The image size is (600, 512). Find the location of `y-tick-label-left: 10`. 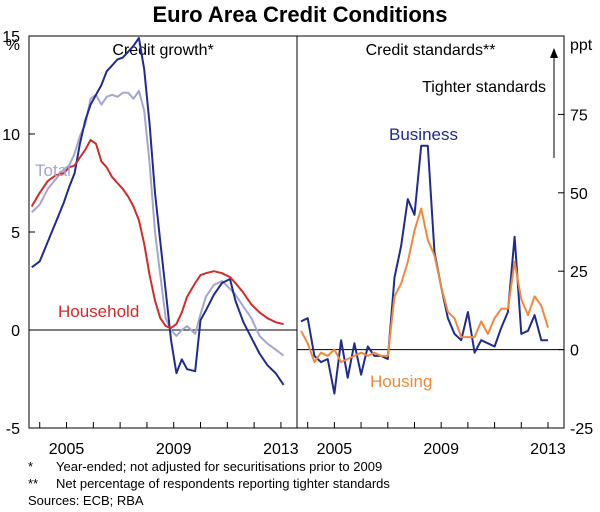

y-tick-label-left: 10 is located at coordinates (11, 135).